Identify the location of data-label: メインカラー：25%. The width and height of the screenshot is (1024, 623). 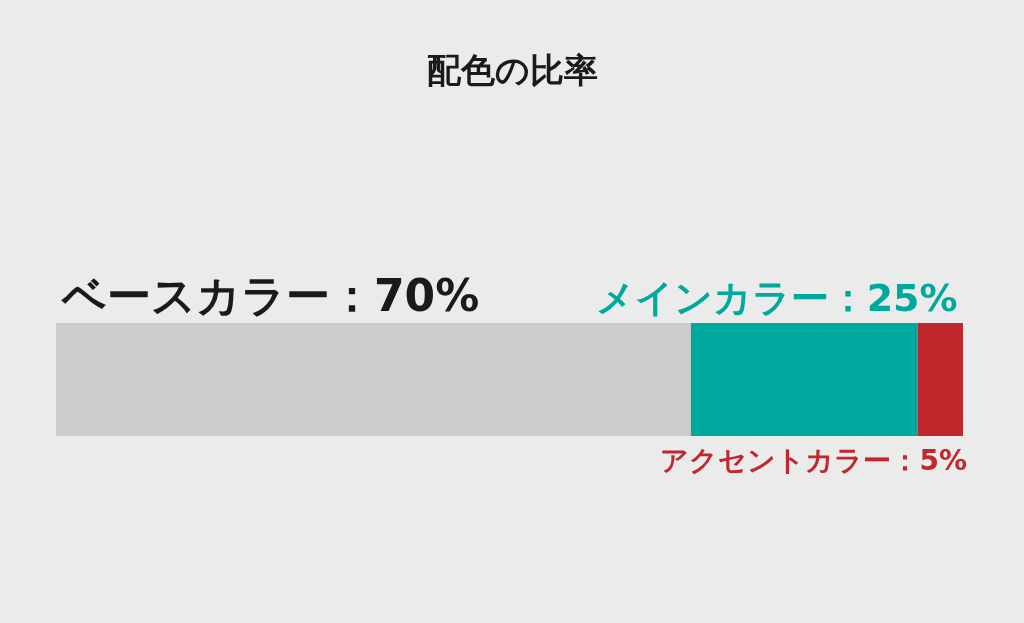
(776, 298).